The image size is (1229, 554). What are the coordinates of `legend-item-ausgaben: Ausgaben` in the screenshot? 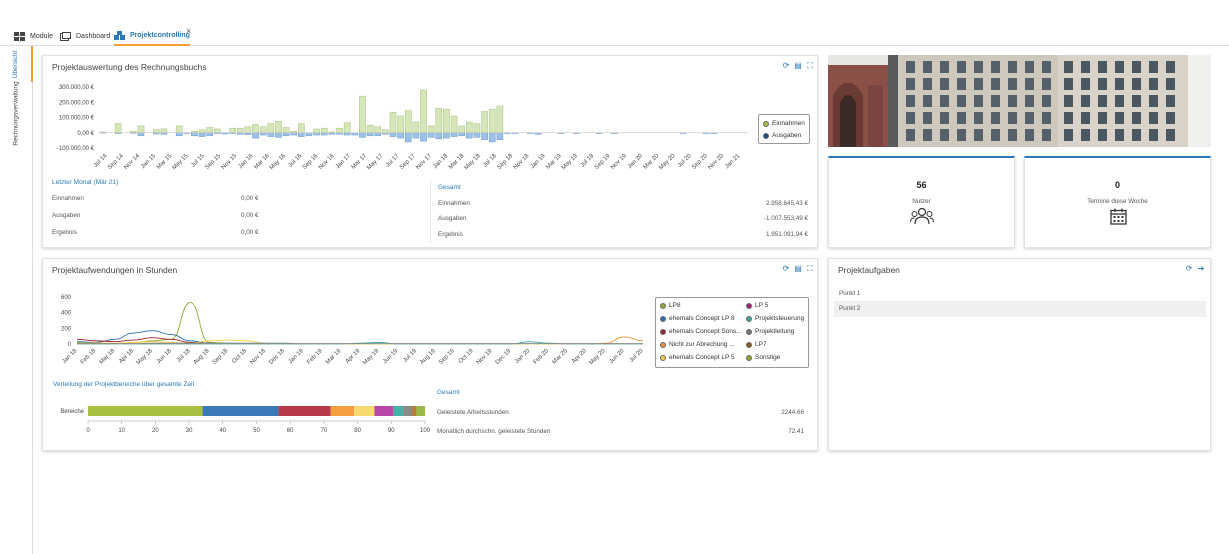 It's located at (782, 135).